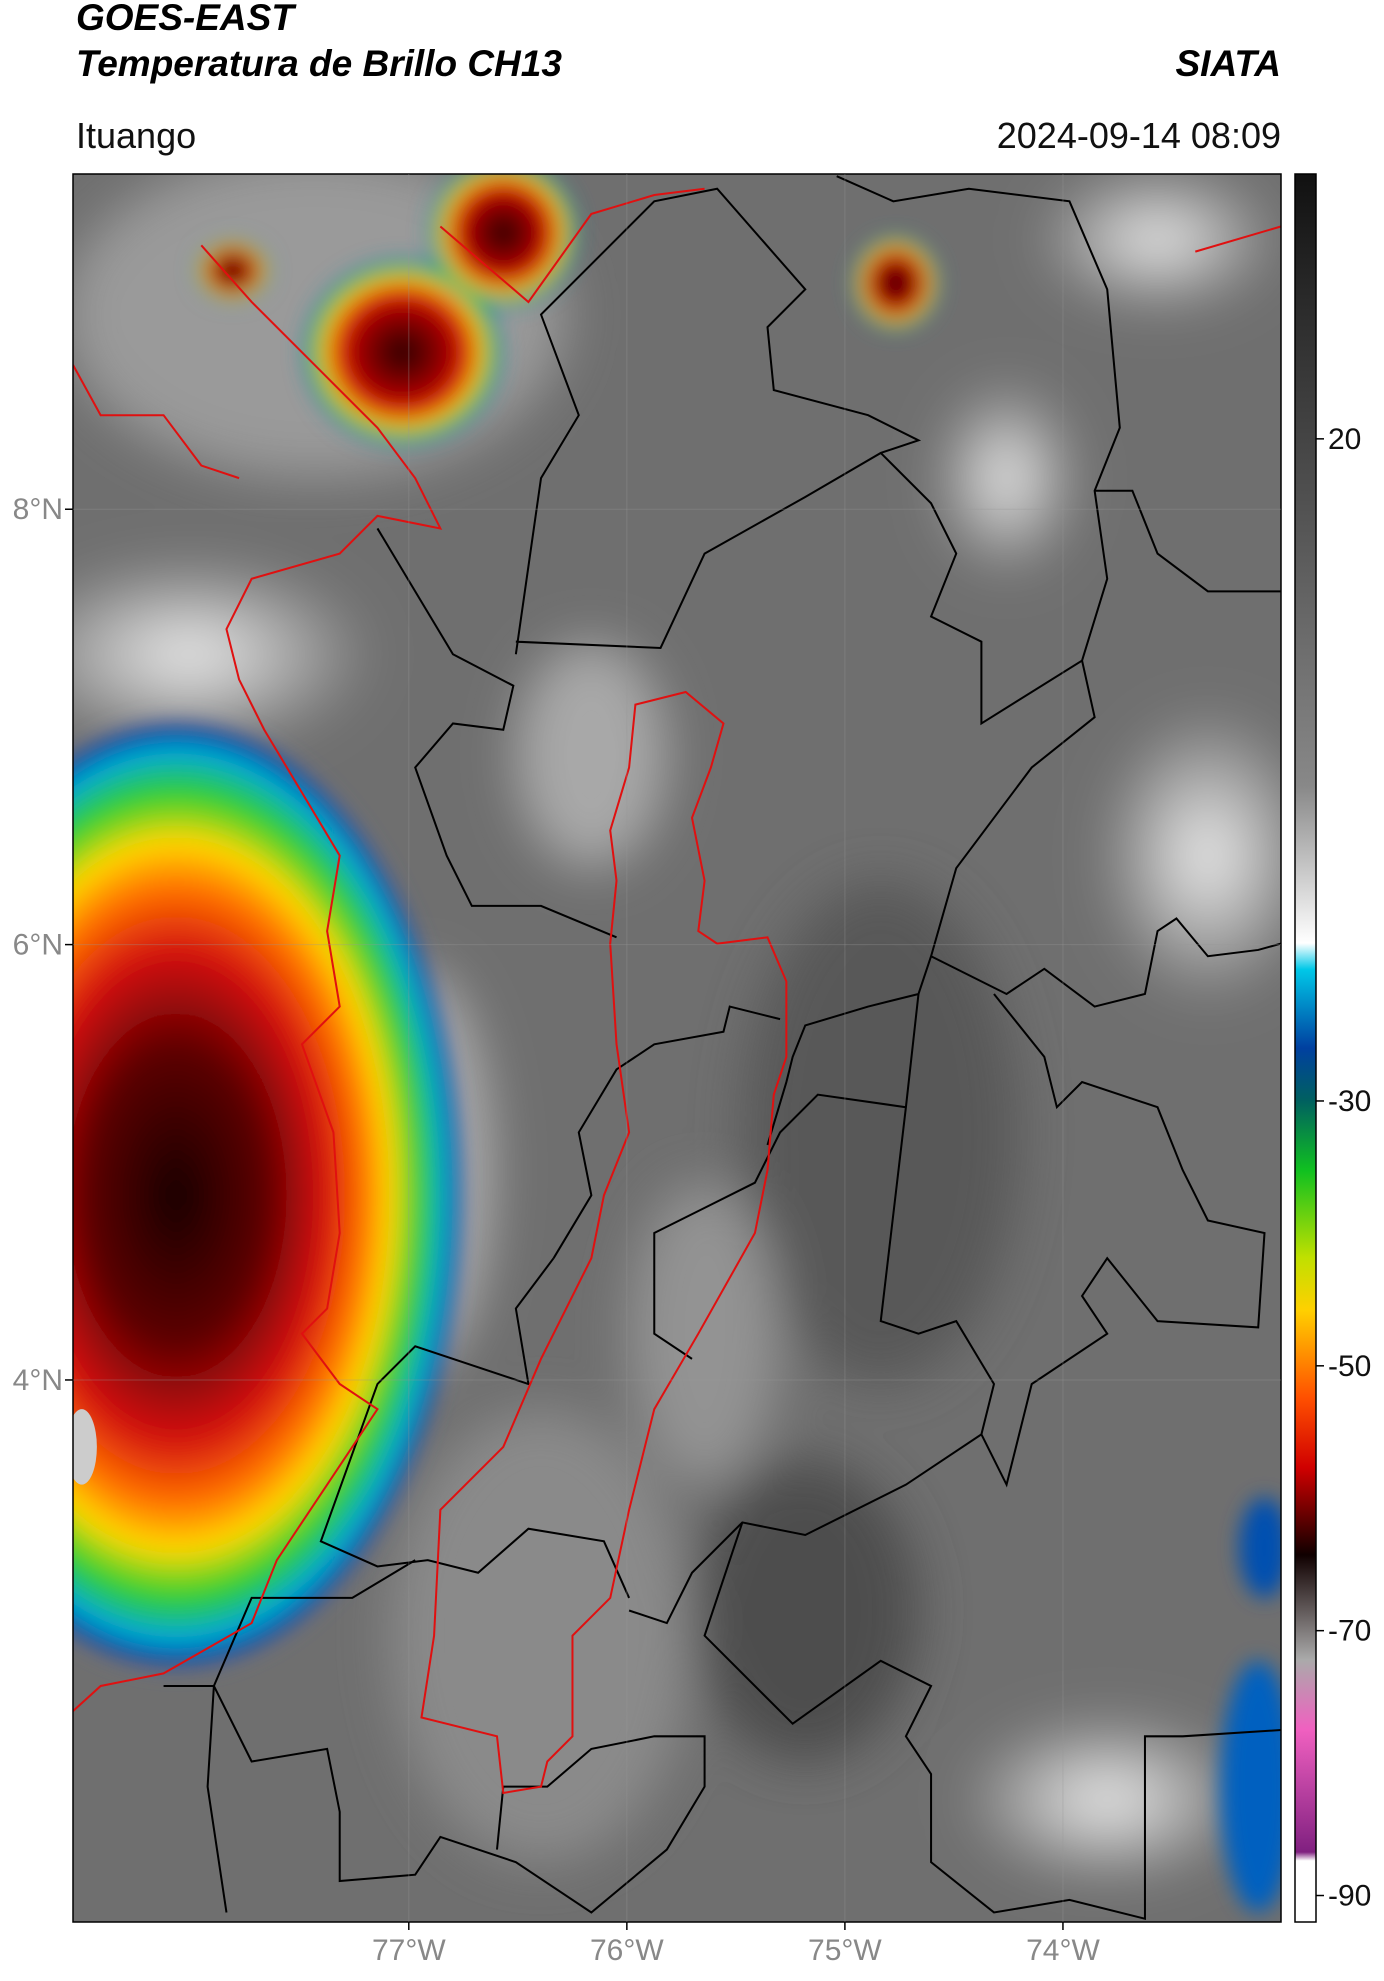 This screenshot has width=1384, height=1981. What do you see at coordinates (845, 1950) in the screenshot?
I see `x-tick-label: 75°W` at bounding box center [845, 1950].